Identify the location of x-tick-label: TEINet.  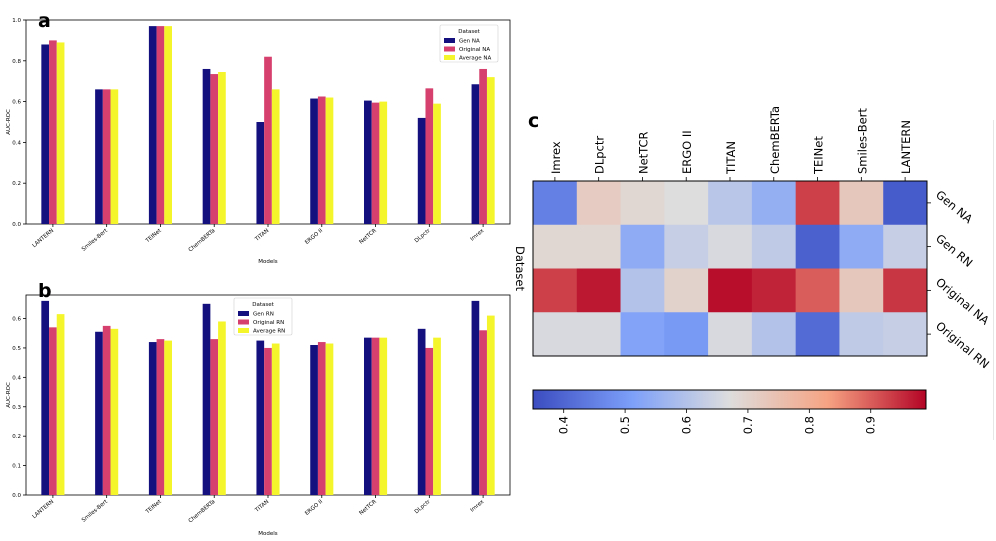
(153, 506).